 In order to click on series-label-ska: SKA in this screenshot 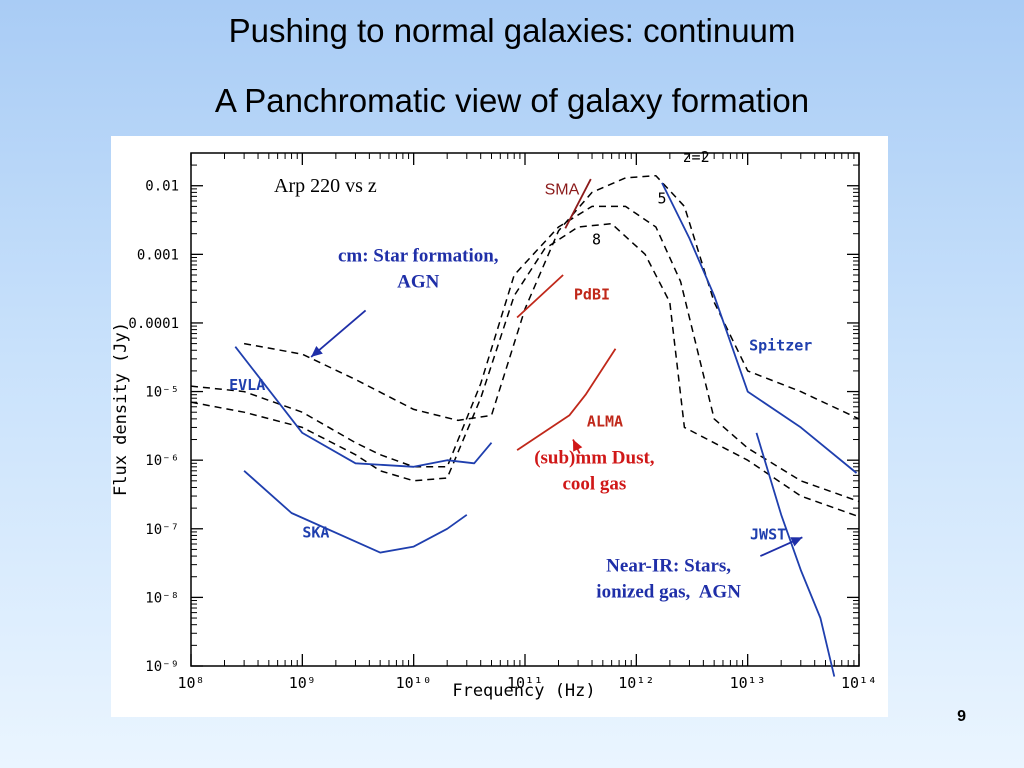, I will do `click(315, 532)`.